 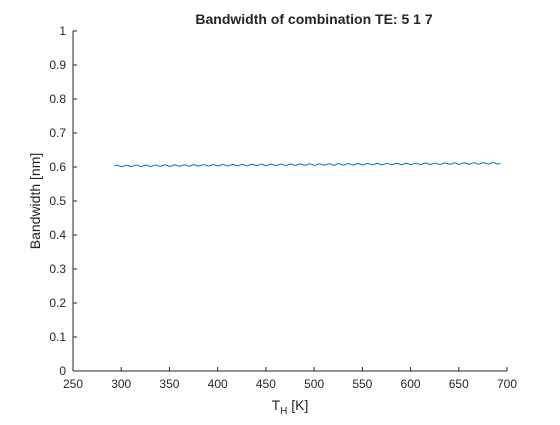 What do you see at coordinates (57, 303) in the screenshot?
I see `y-tick-label: 0.2` at bounding box center [57, 303].